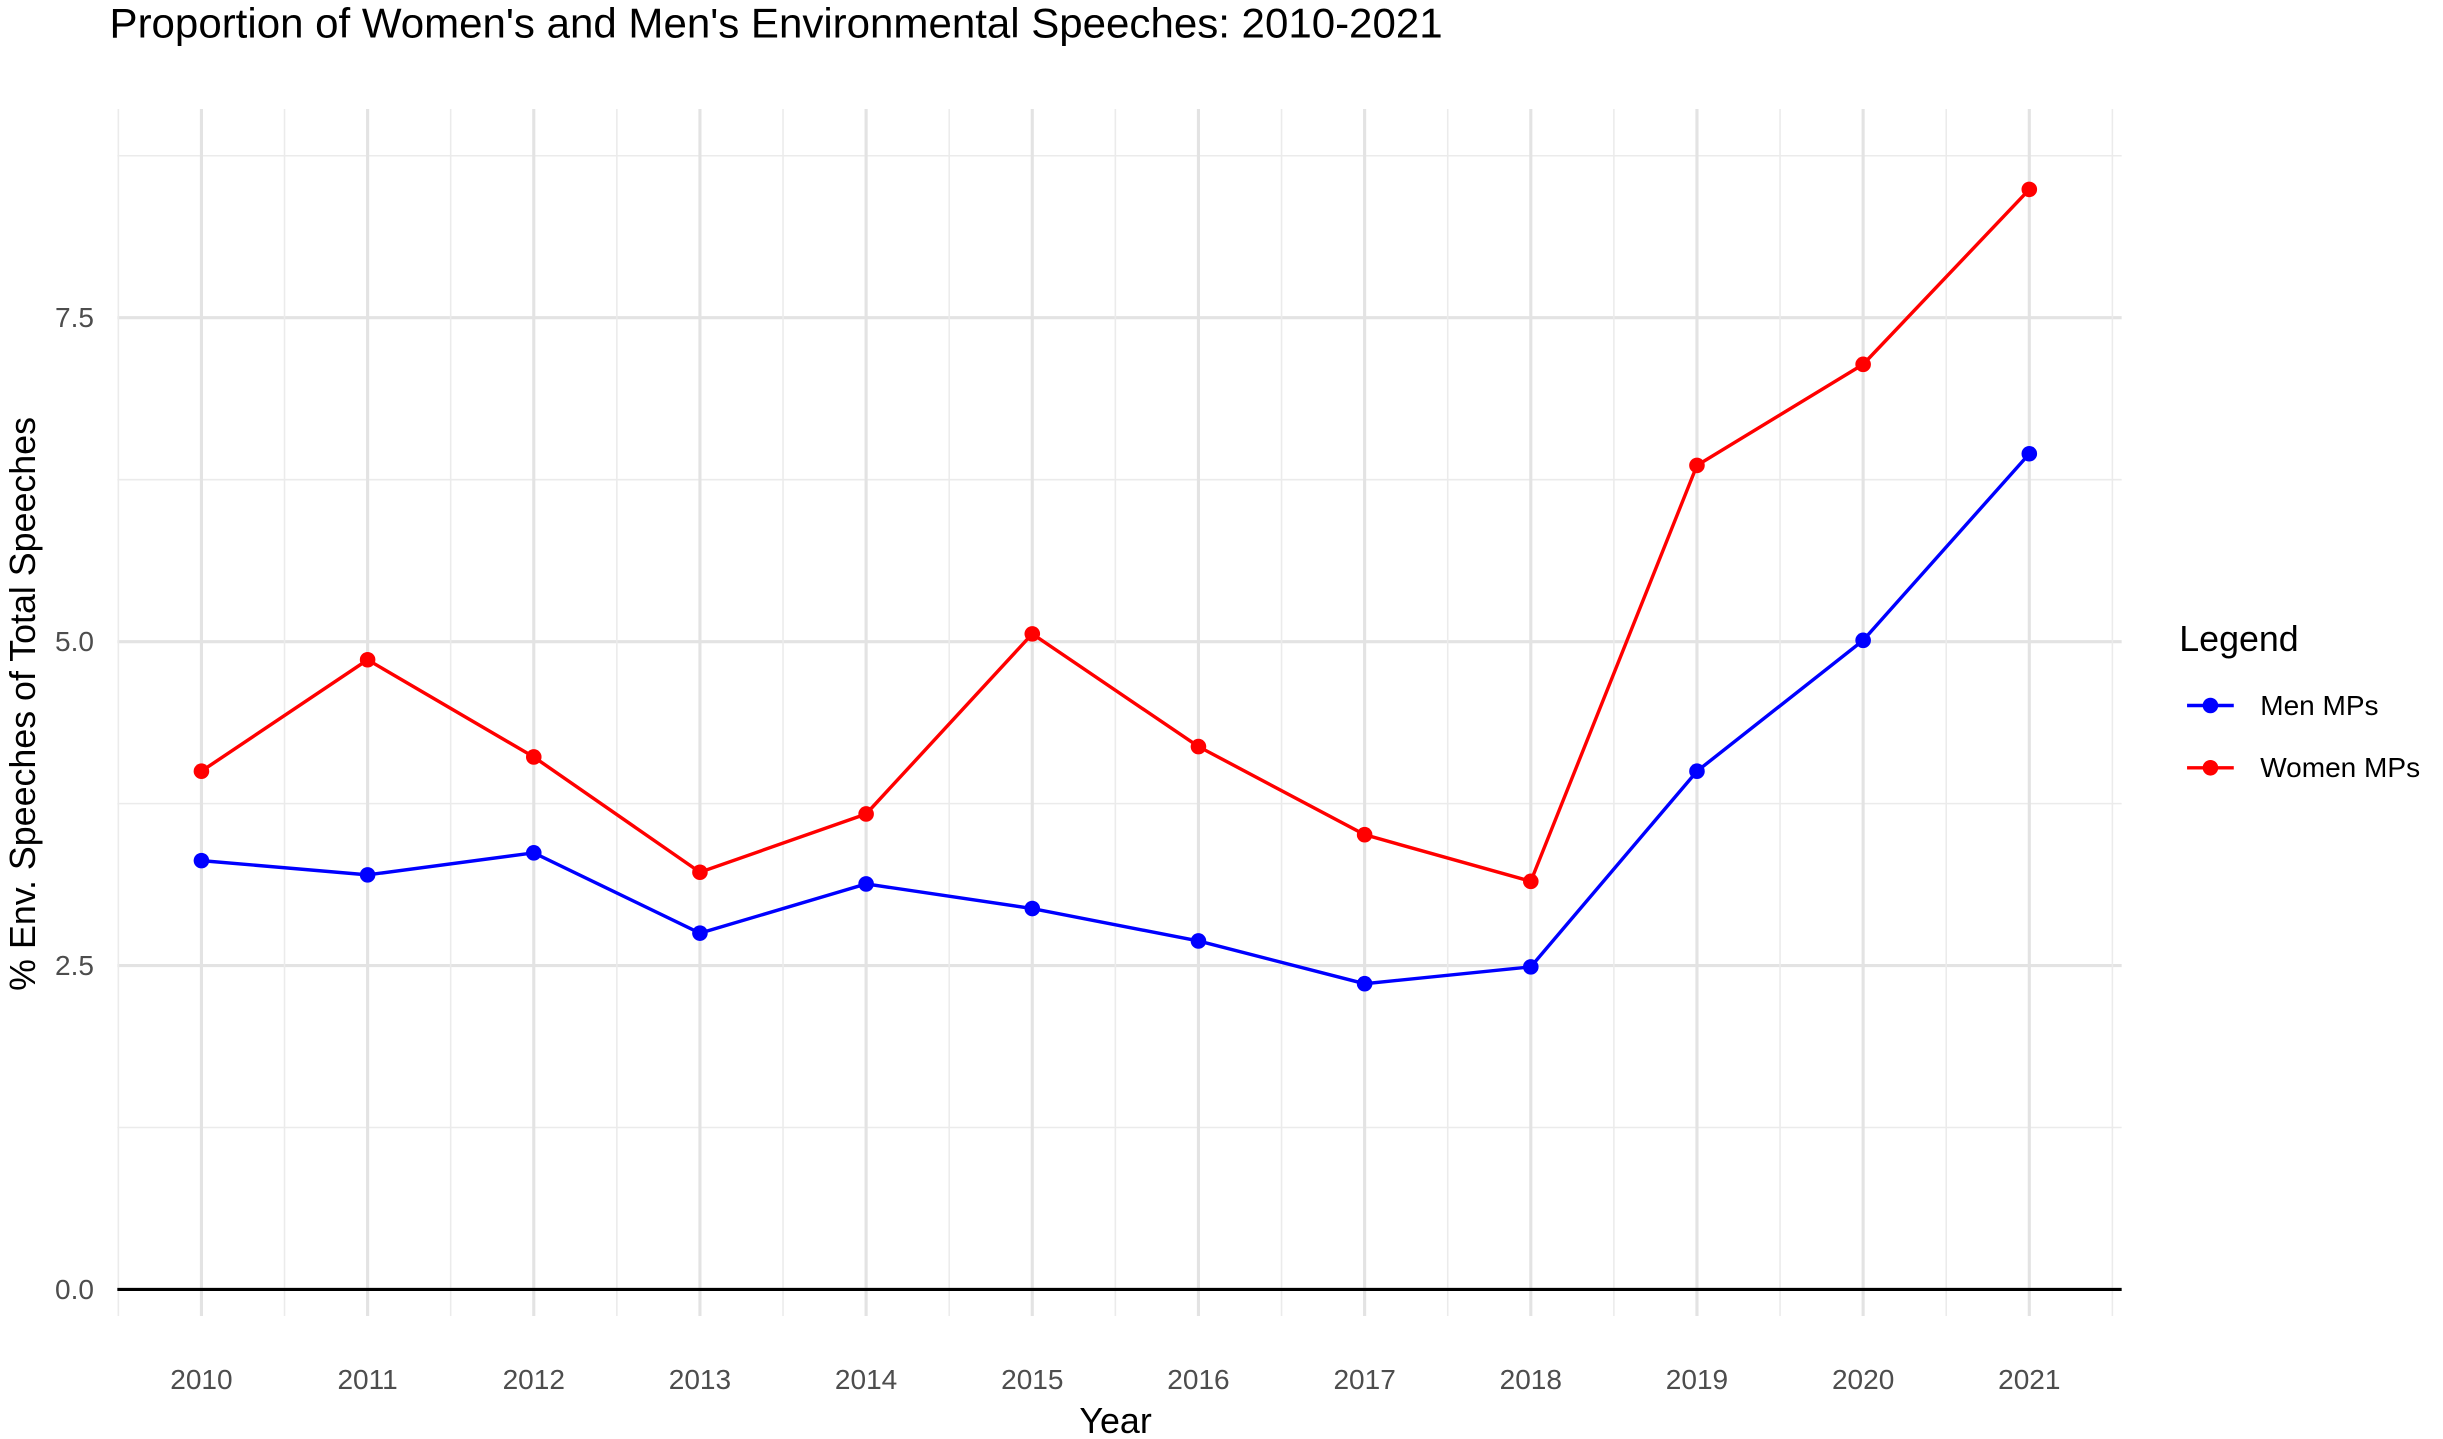 The image size is (2443, 1439). What do you see at coordinates (866, 1379) in the screenshot?
I see `x-tick-label: 2014` at bounding box center [866, 1379].